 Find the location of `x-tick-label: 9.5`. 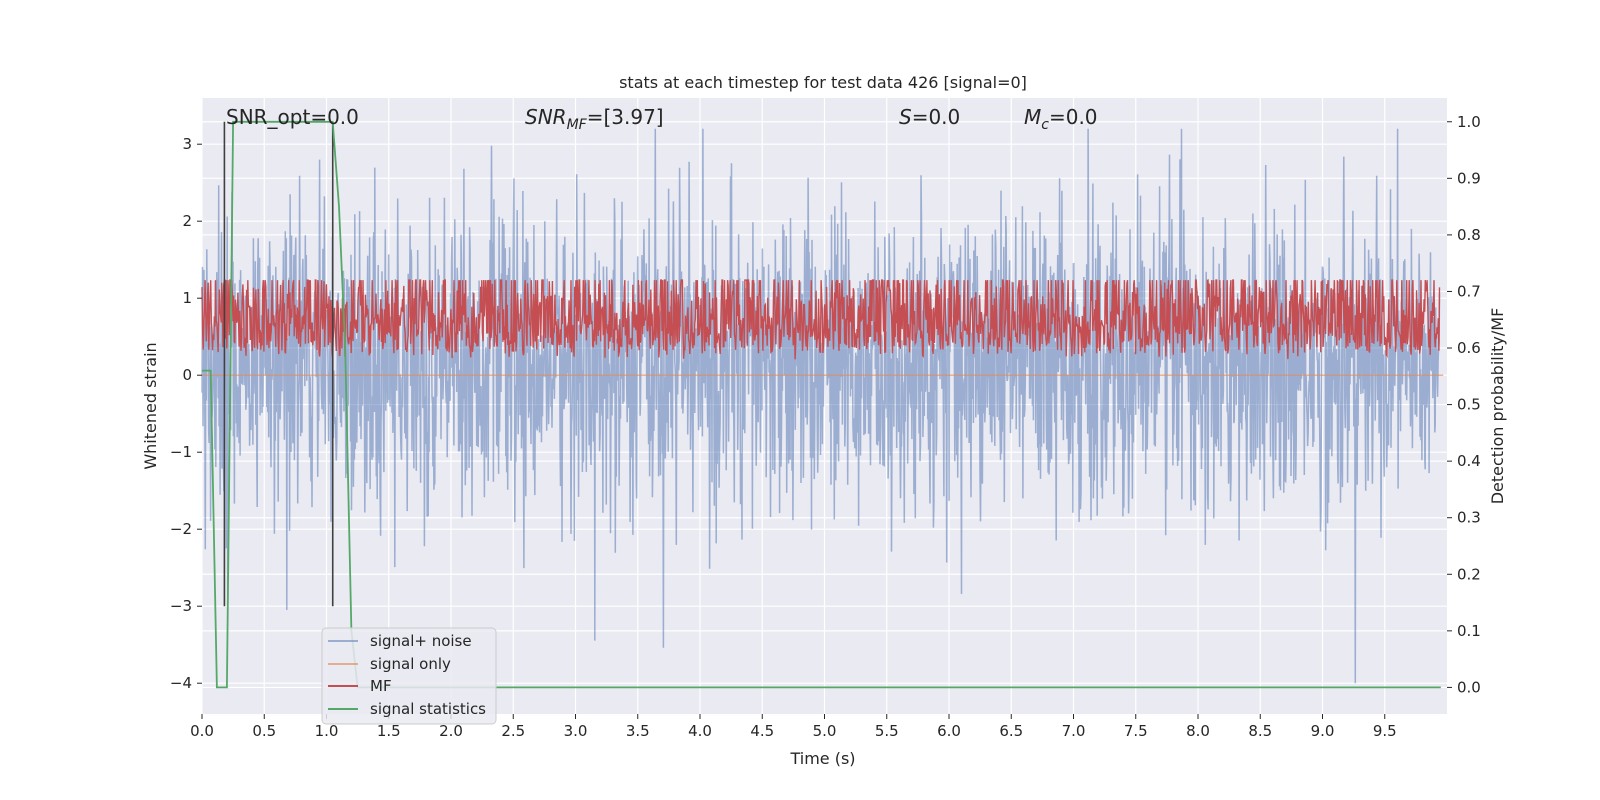

x-tick-label: 9.5 is located at coordinates (1385, 731).